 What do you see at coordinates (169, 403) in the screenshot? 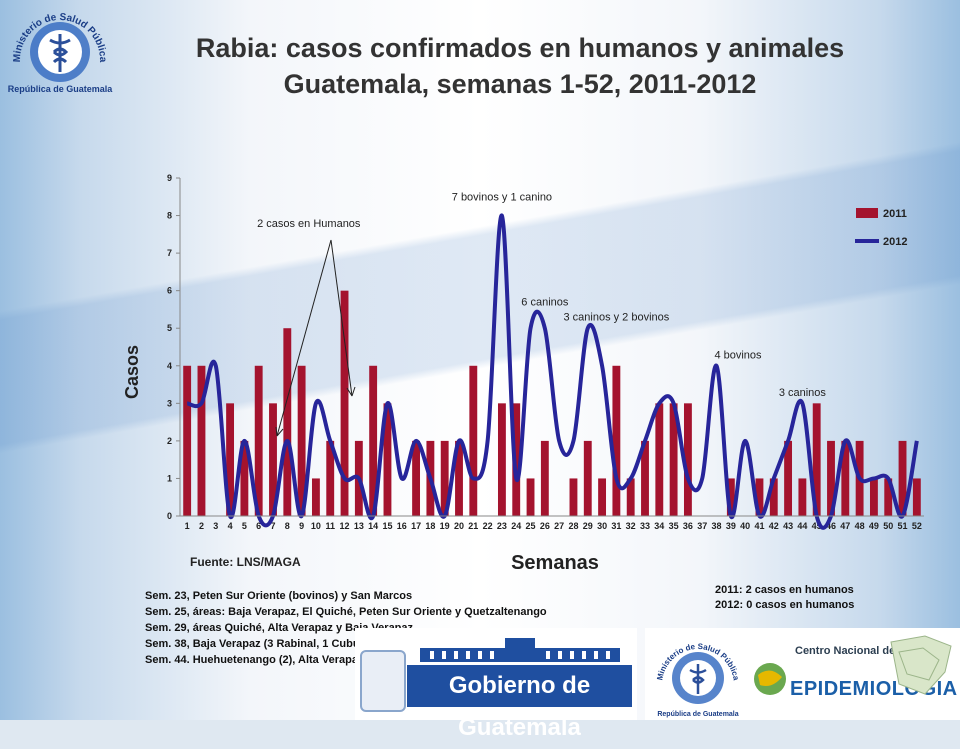
I see `y-tick-label: 3` at bounding box center [169, 403].